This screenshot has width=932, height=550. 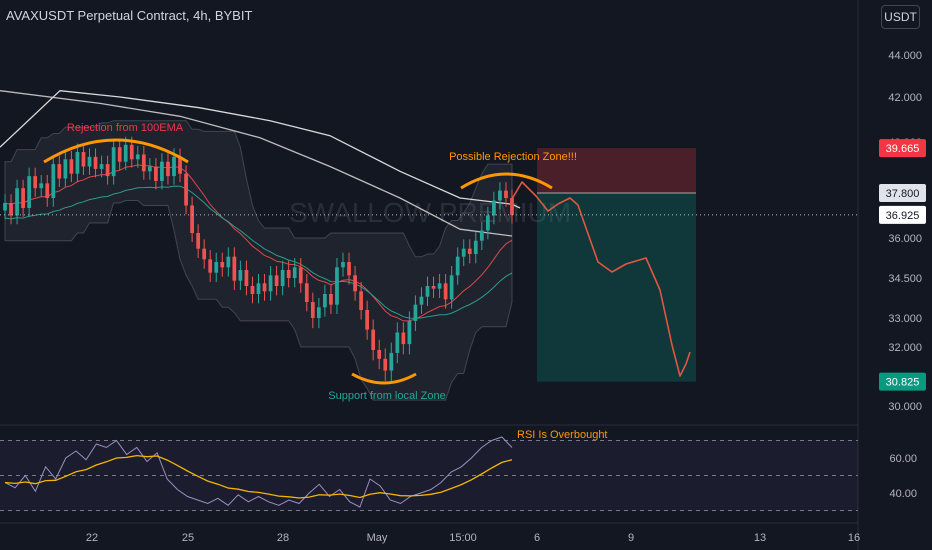 I want to click on stop-loss-zone, so click(x=616, y=170).